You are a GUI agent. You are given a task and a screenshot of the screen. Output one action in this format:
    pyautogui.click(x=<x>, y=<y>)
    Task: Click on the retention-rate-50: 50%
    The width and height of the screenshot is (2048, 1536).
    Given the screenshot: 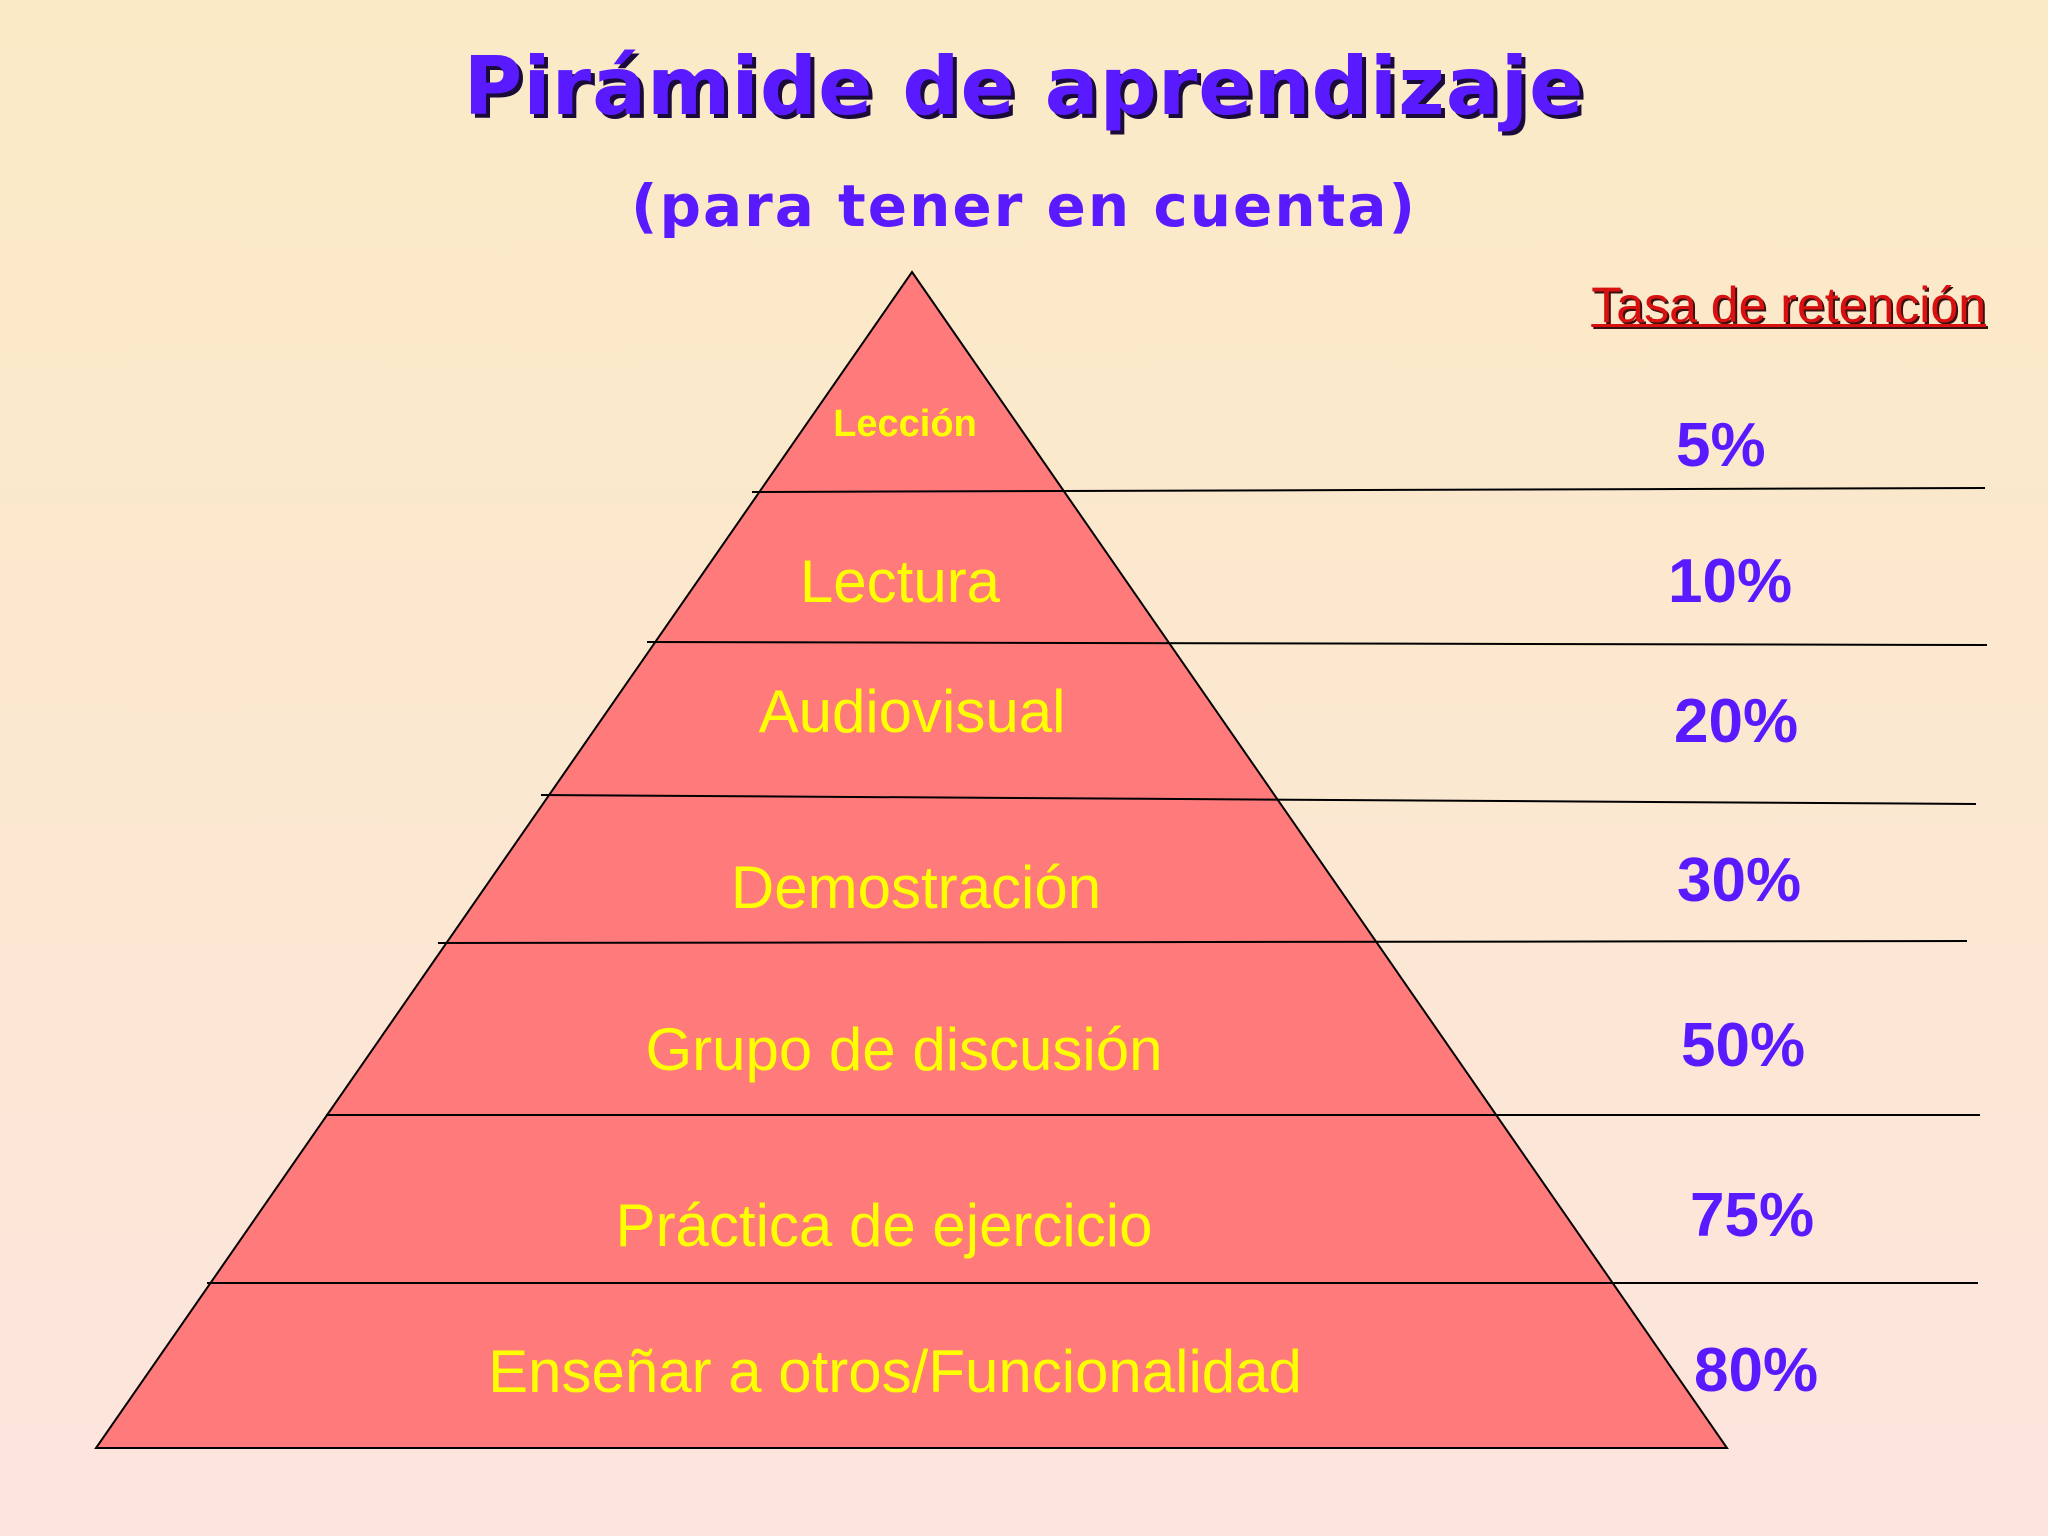 What is the action you would take?
    pyautogui.click(x=1743, y=1045)
    